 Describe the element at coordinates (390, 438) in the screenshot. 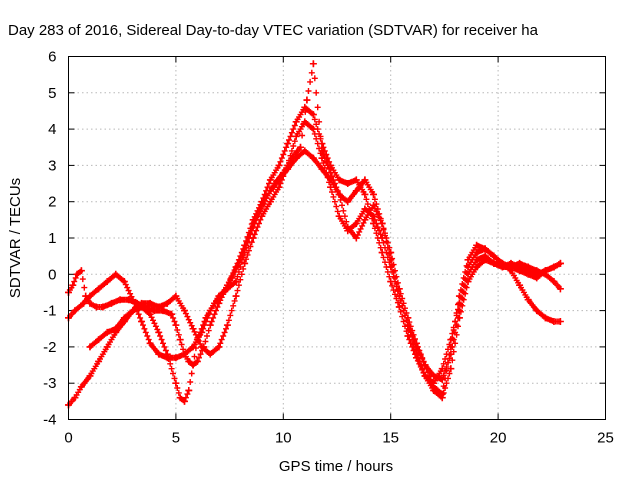

I see `x-tick-label: 15` at that location.